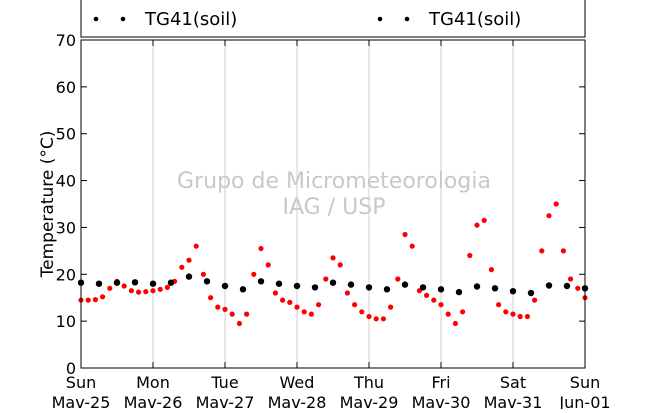 This screenshot has height=413, width=650. Describe the element at coordinates (513, 401) in the screenshot. I see `x-tick-date: Mav-31` at that location.